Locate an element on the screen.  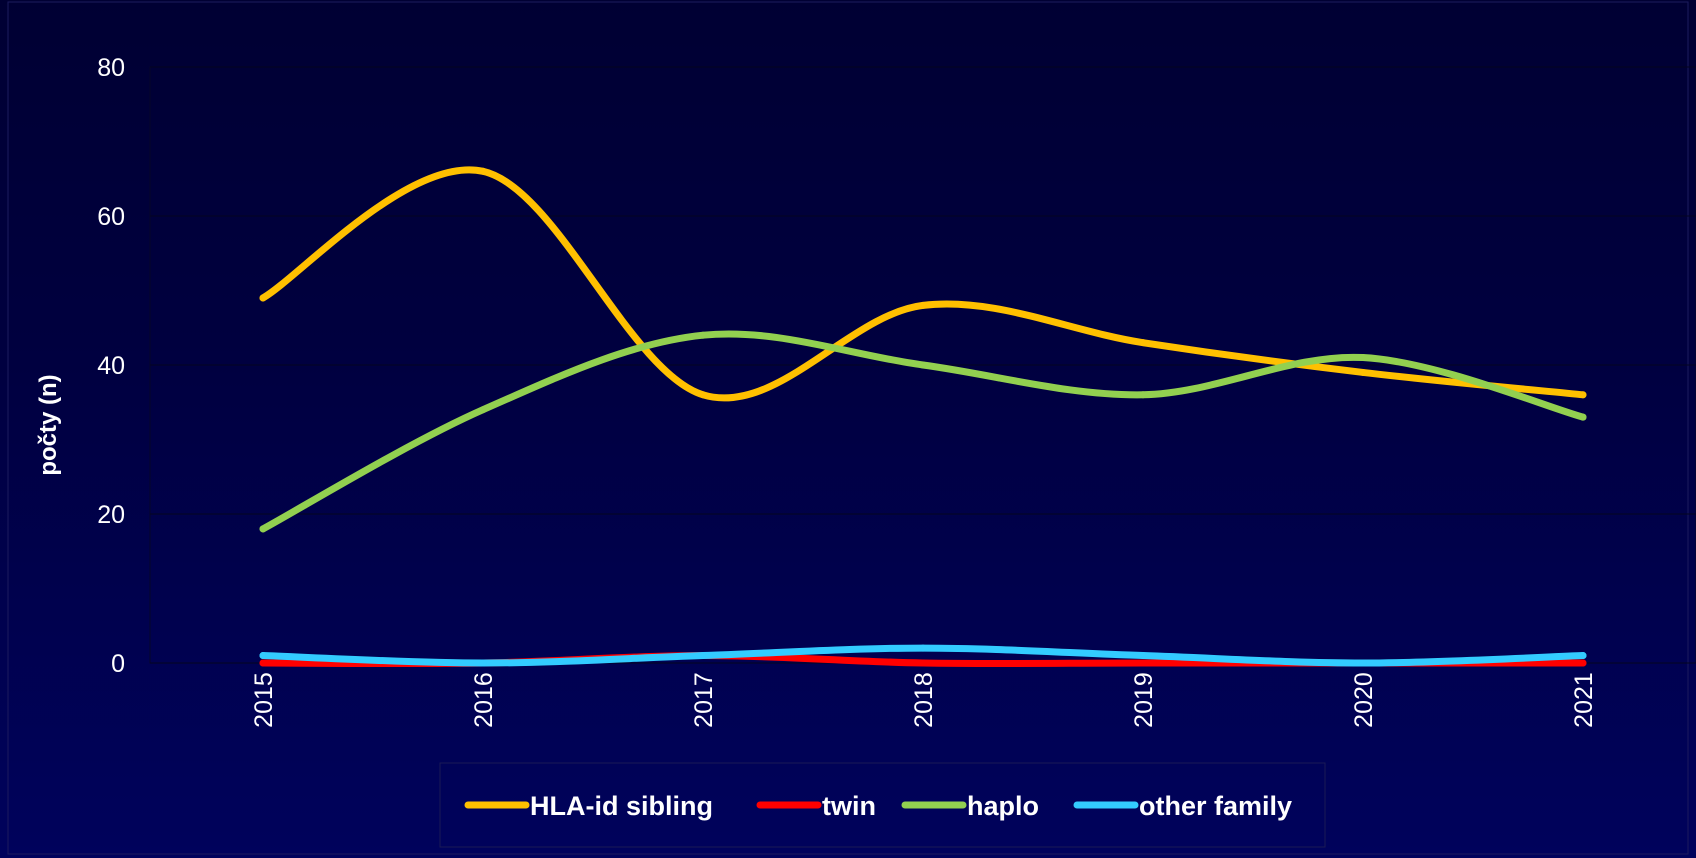
x-axis-ticks: 2015 2016 2017 2018 2019 2020 2021 is located at coordinates (924, 700).